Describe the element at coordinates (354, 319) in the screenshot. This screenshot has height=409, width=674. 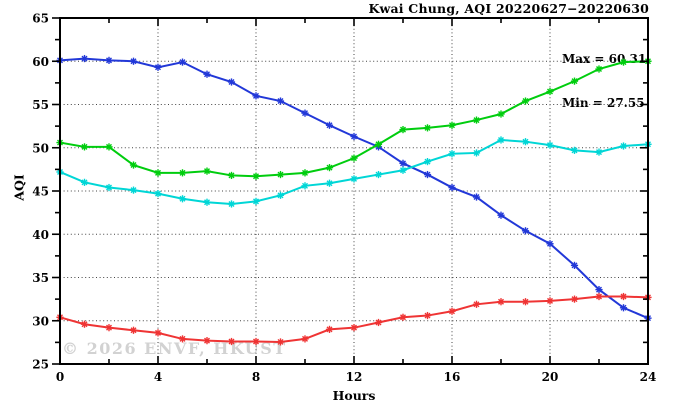
I see `red-line` at that location.